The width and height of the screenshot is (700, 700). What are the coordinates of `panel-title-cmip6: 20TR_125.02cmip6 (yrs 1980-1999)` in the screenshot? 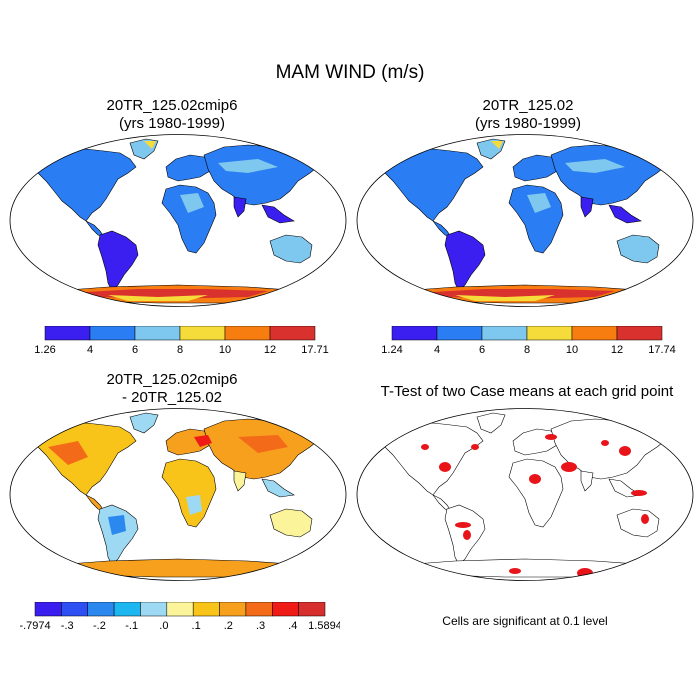 It's located at (172, 115).